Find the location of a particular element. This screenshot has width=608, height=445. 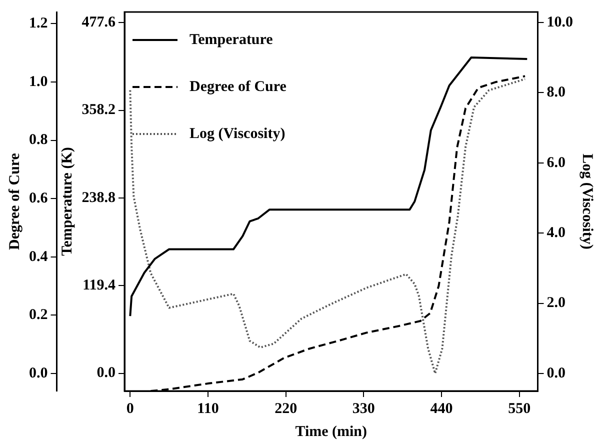

x-tick-label: 550 is located at coordinates (519, 408).